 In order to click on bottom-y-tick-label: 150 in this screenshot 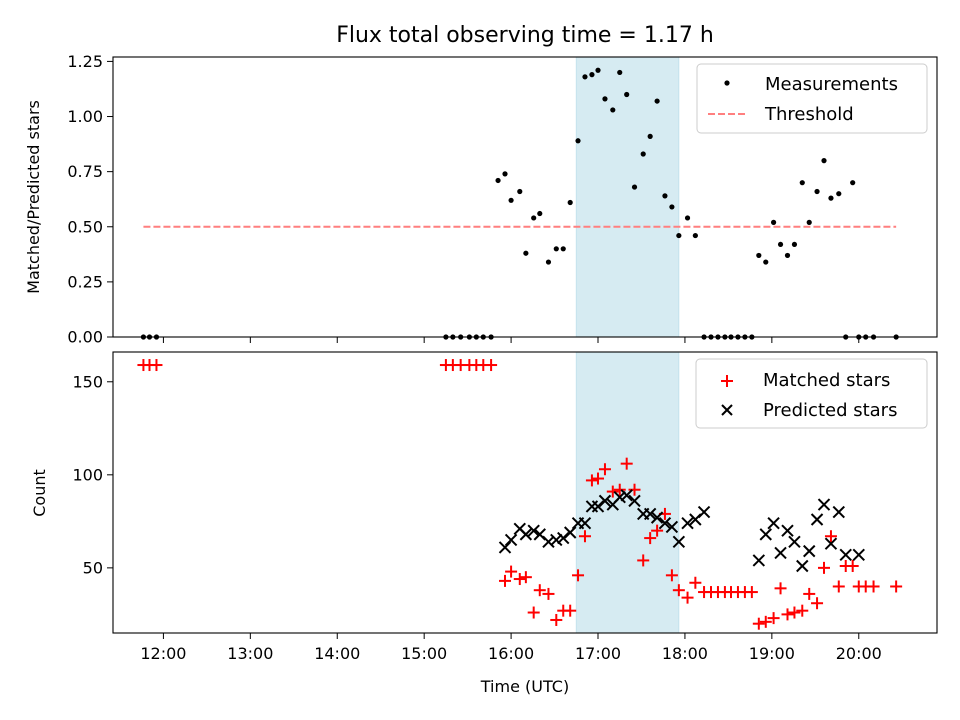, I will do `click(87, 381)`.